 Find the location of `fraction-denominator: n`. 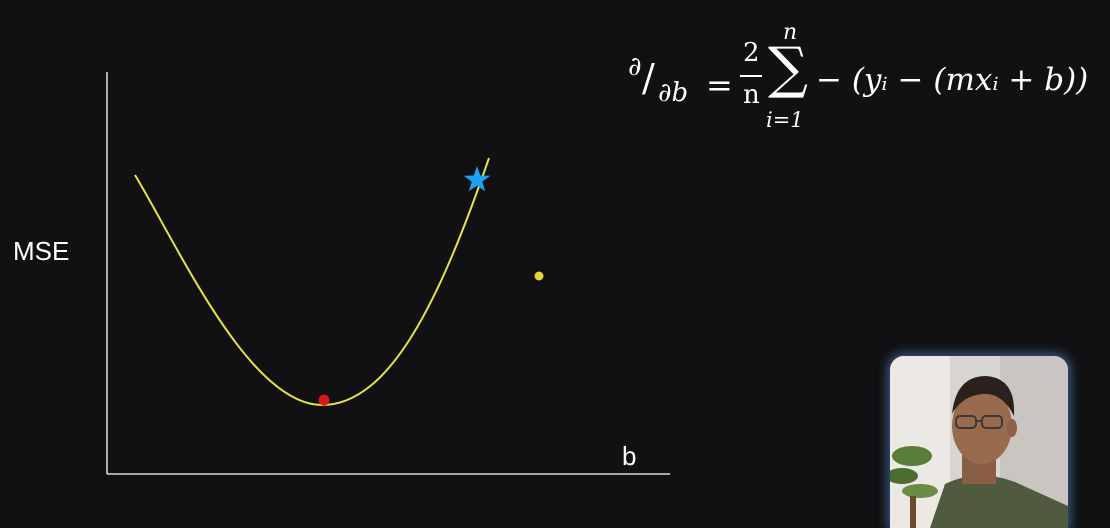

fraction-denominator: n is located at coordinates (751, 95).